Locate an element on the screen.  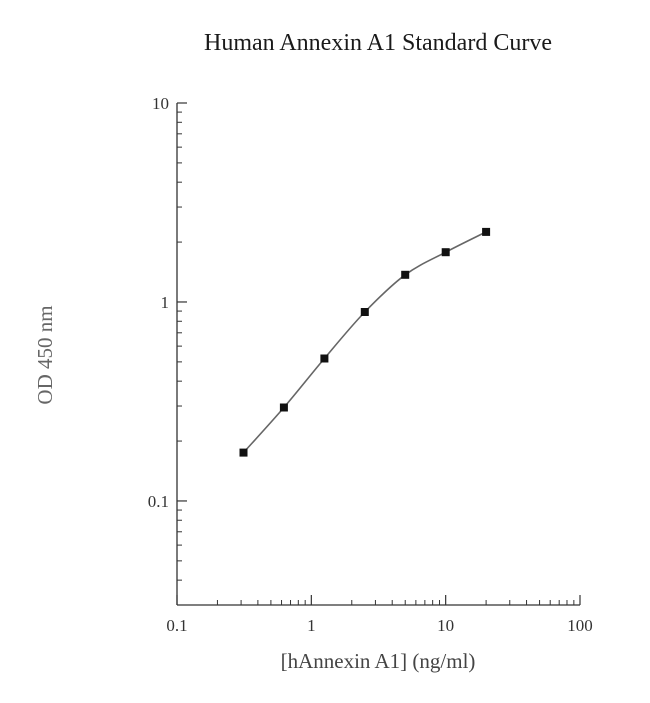
fit-curve-line is located at coordinates (364, 342).